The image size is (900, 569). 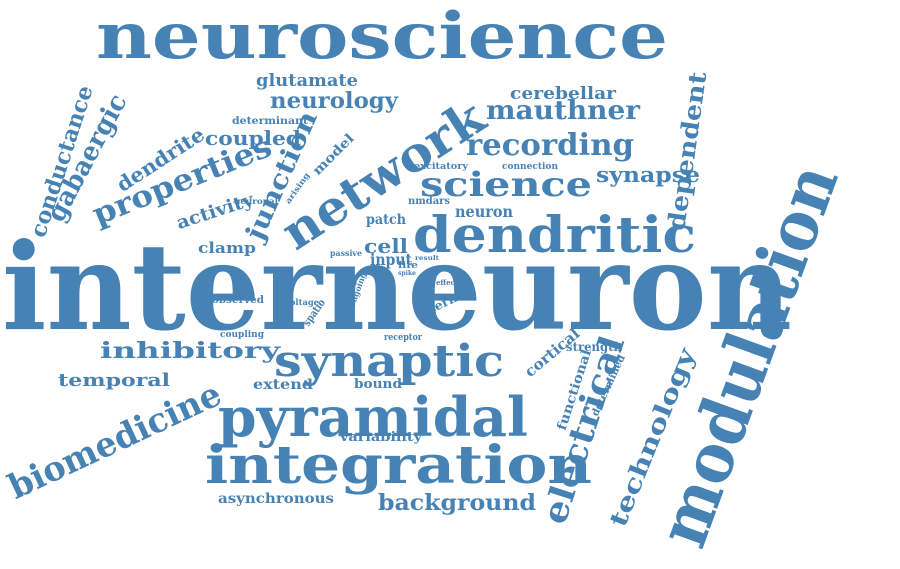 I want to click on word-integration: integration, so click(x=398, y=465).